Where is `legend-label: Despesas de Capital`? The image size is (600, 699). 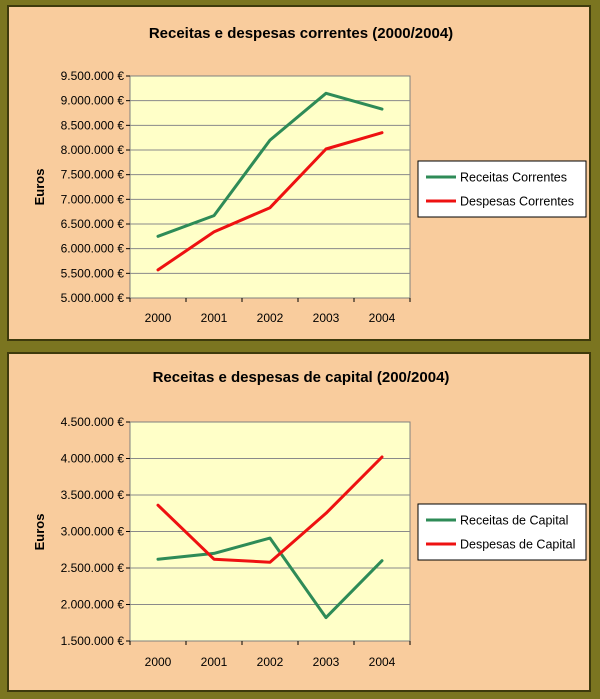
legend-label: Despesas de Capital is located at coordinates (517, 545).